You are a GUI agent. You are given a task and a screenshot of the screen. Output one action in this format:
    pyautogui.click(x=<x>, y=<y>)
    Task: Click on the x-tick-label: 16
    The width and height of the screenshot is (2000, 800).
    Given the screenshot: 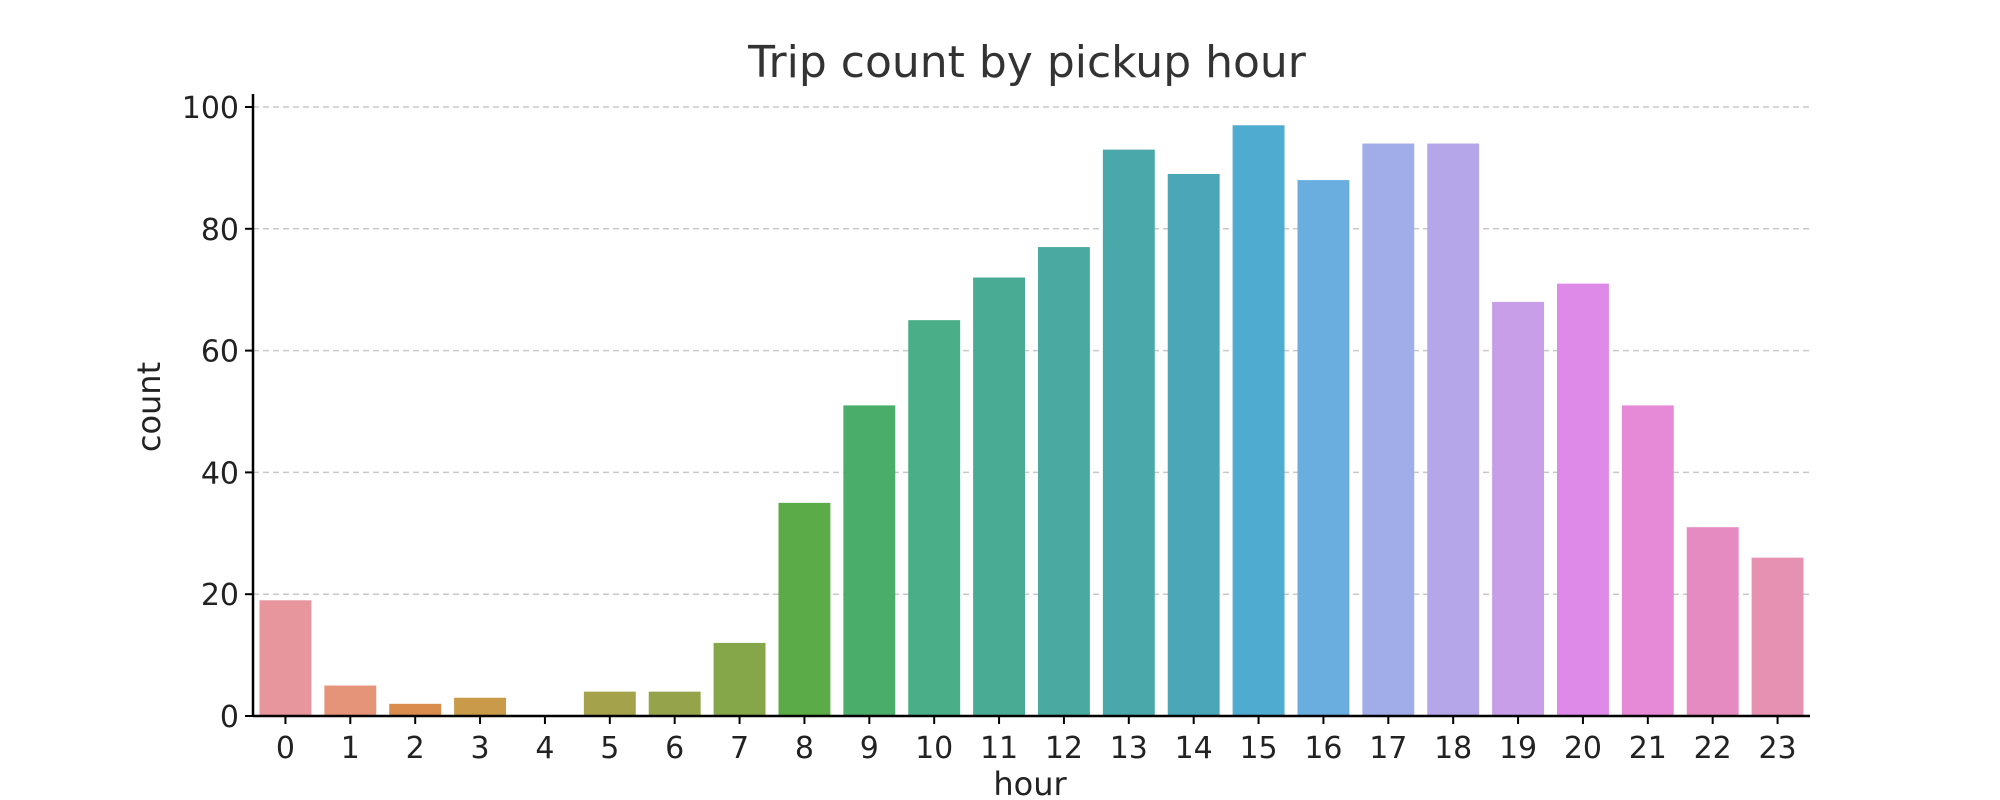 What is the action you would take?
    pyautogui.click(x=1323, y=748)
    